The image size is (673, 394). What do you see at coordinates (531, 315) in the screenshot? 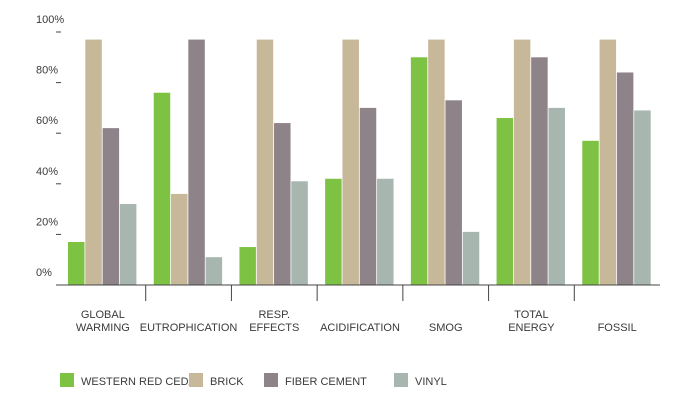
I see `category-label: TOTAL` at bounding box center [531, 315].